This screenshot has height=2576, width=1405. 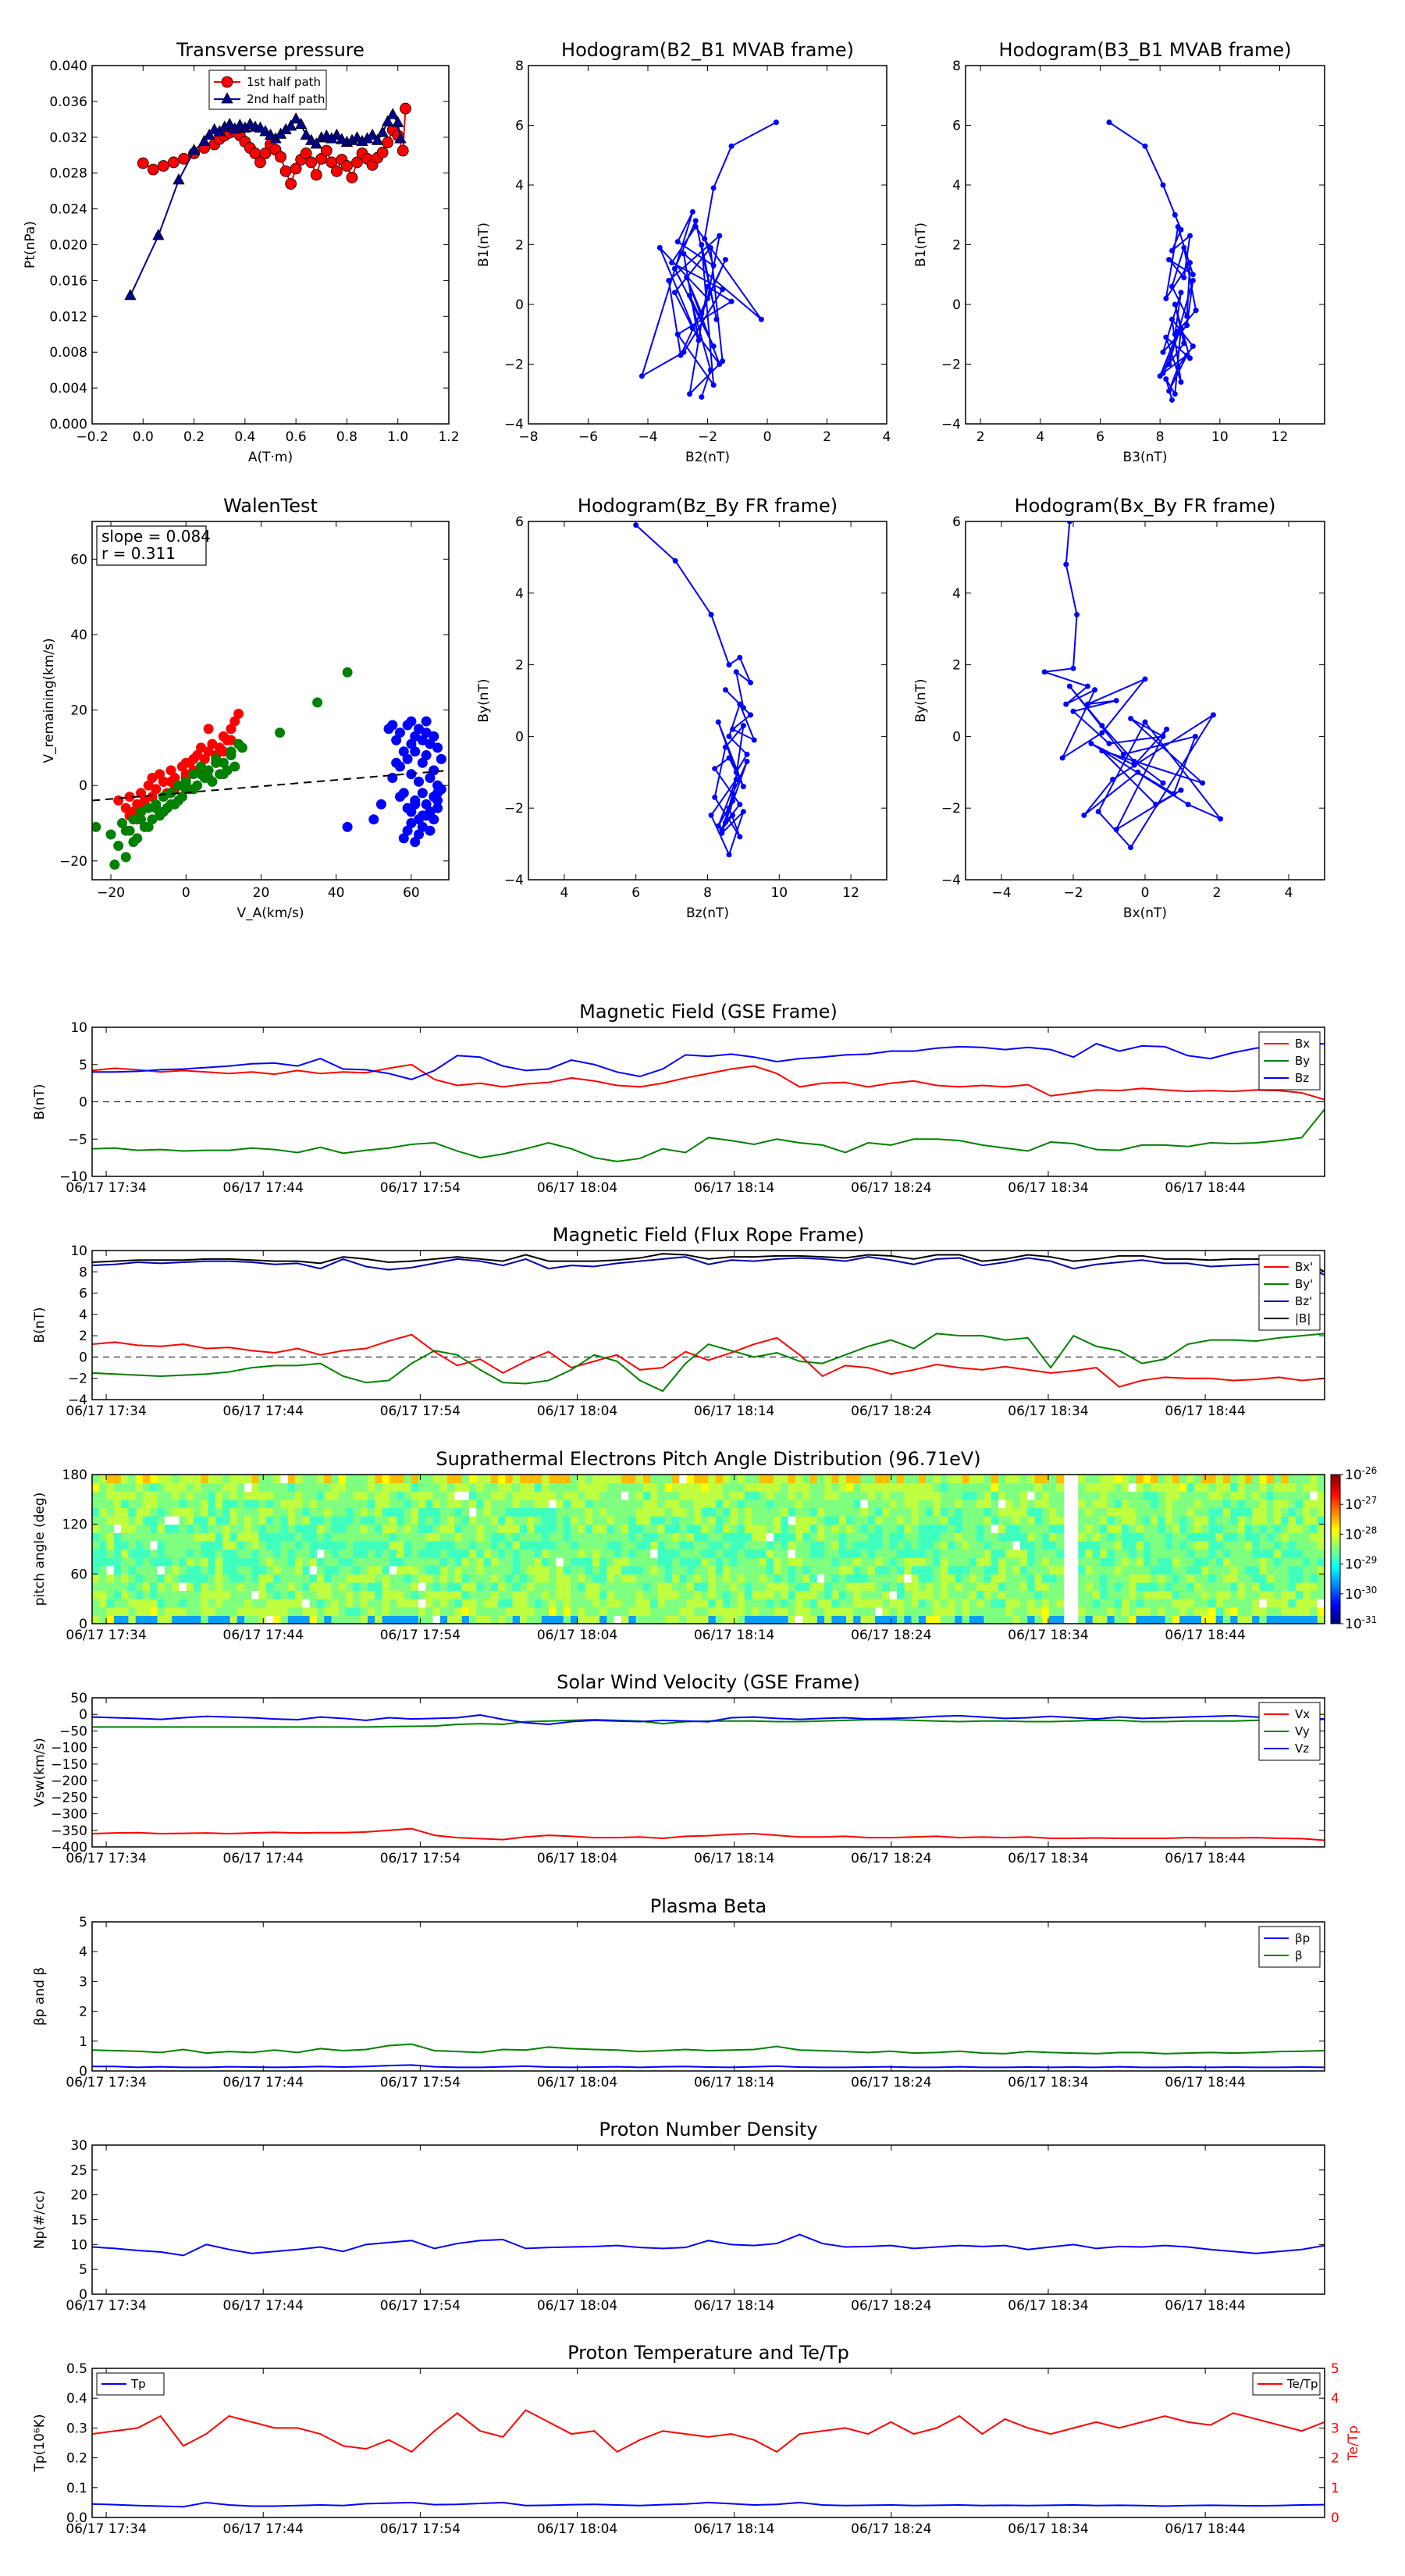 I want to click on x-tick-label: 06/17 18:34, so click(x=1048, y=2306).